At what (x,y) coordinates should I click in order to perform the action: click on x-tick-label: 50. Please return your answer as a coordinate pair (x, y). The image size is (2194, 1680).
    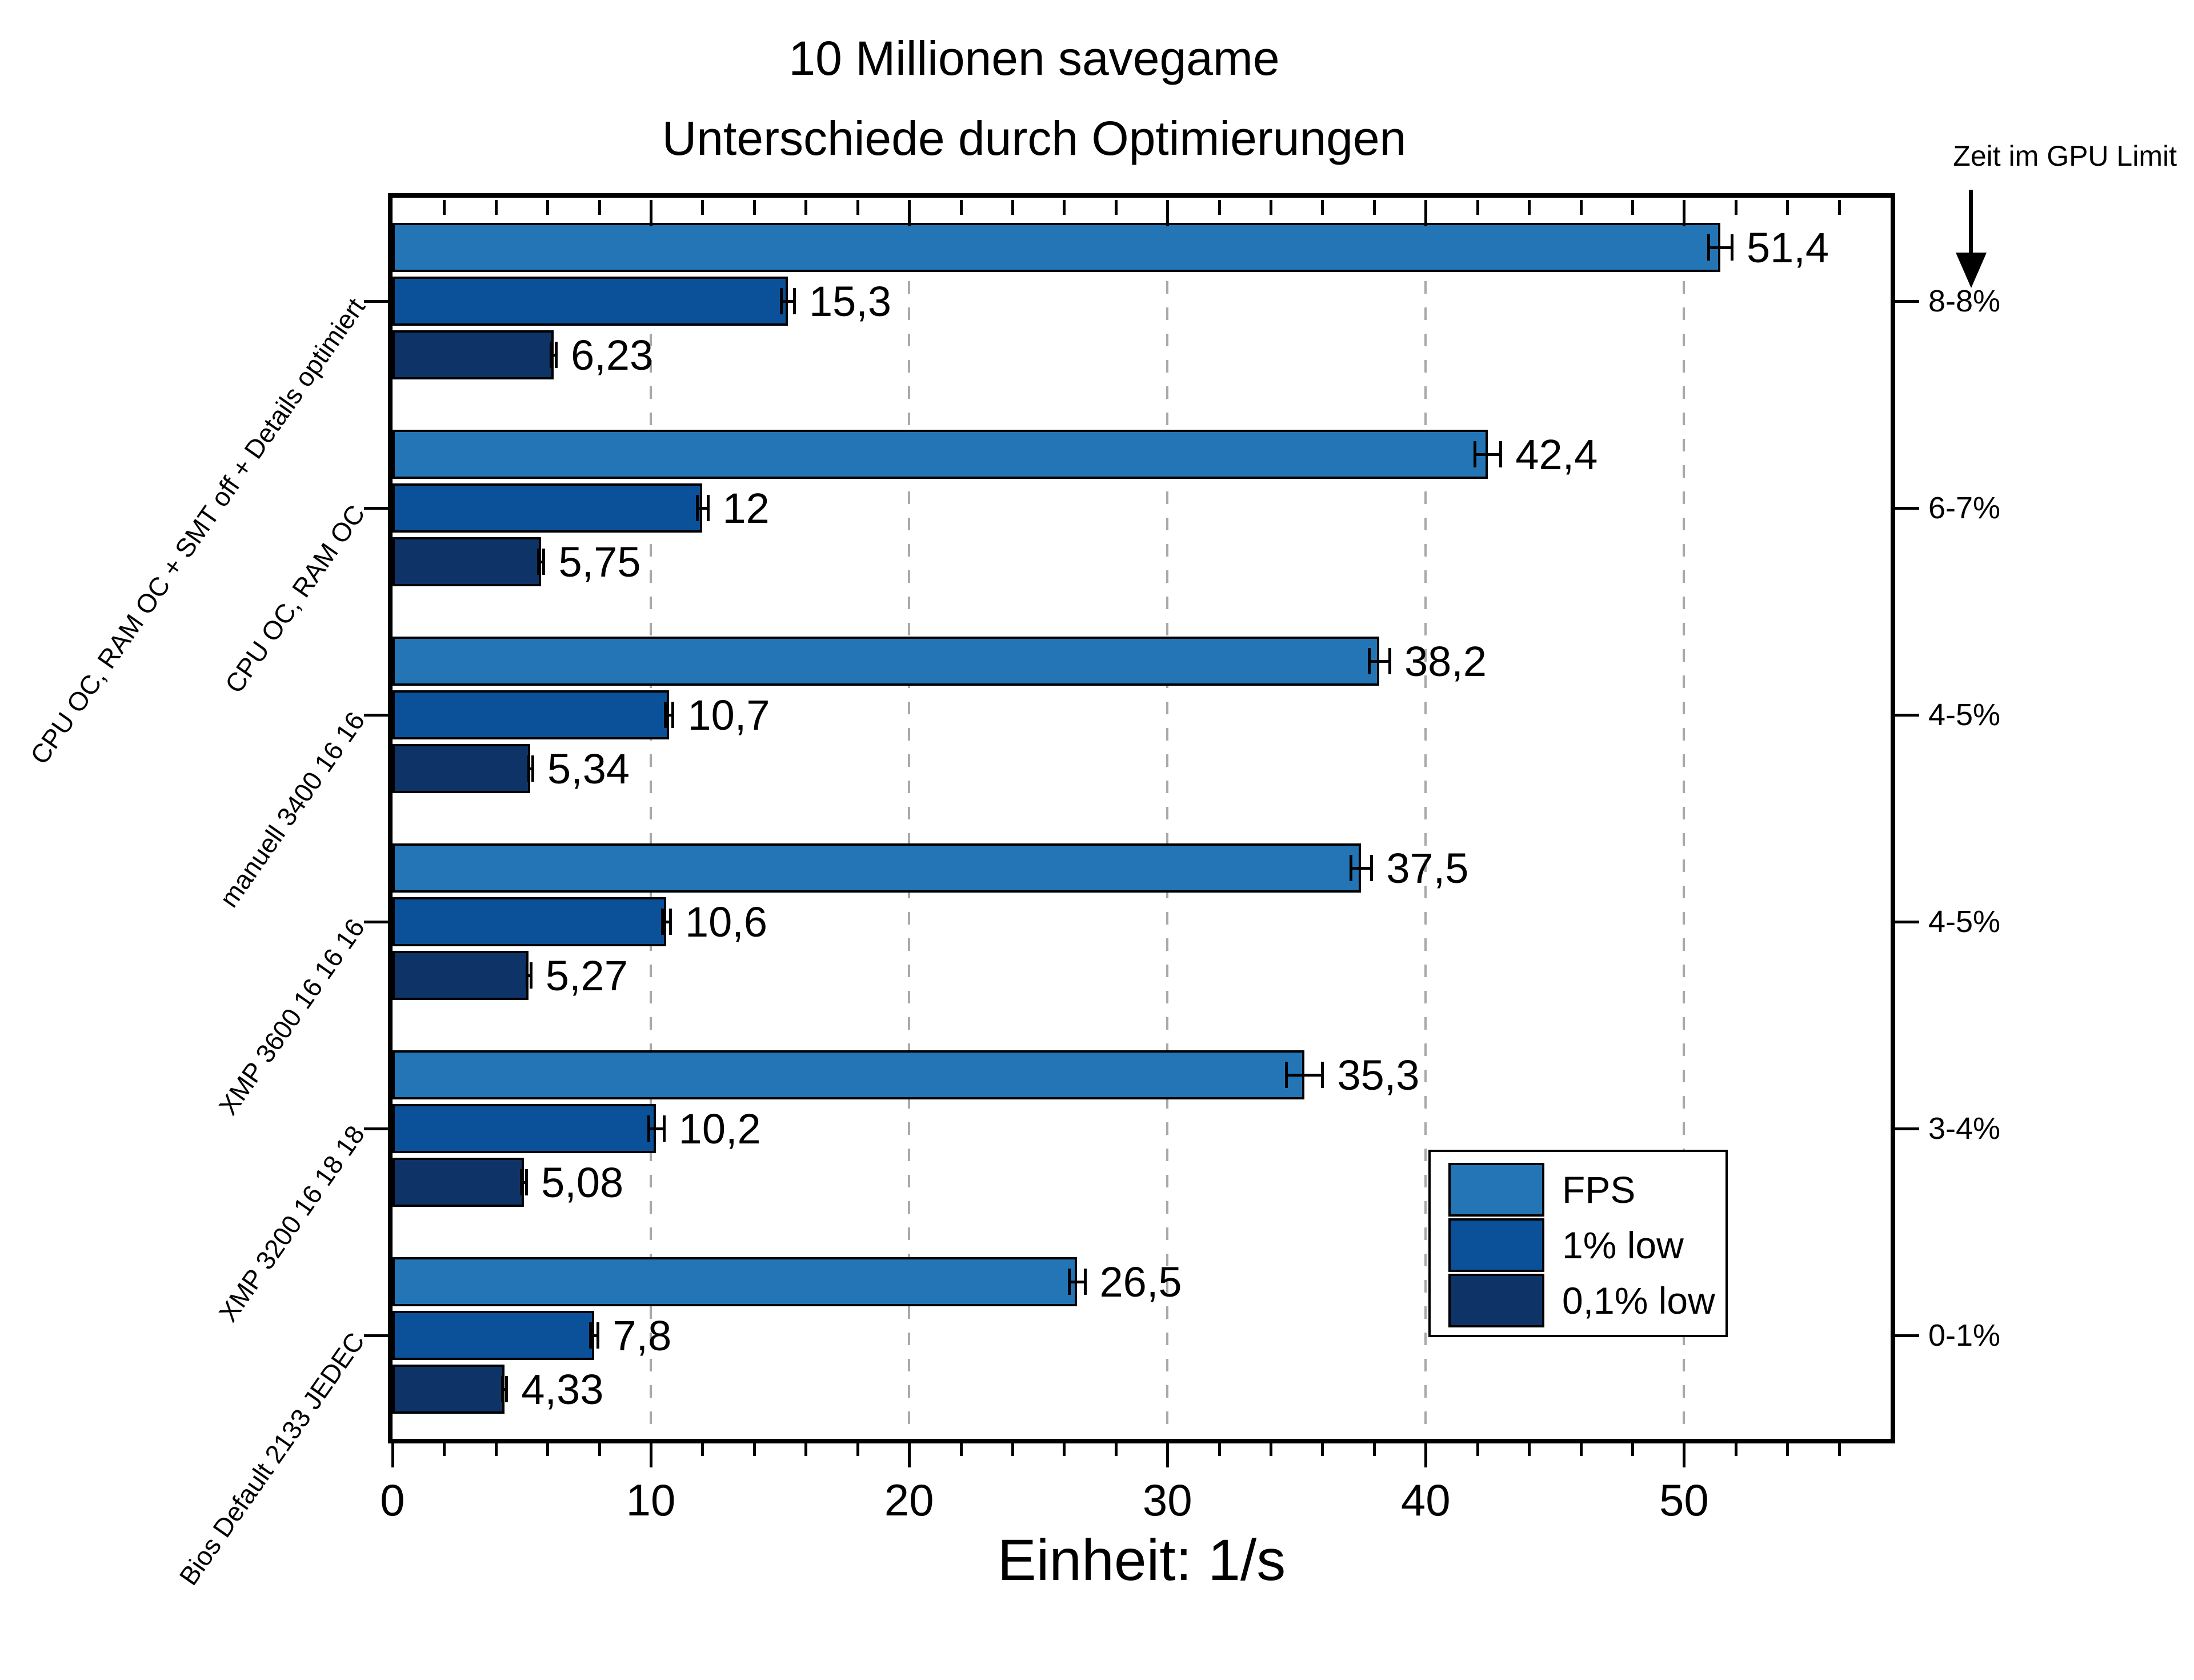
    Looking at the image, I should click on (1684, 1500).